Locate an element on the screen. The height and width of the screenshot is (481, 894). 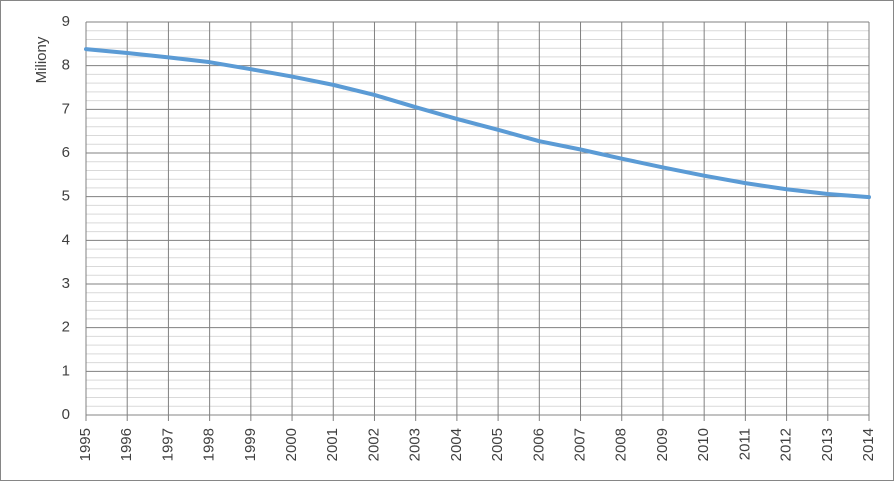
x-tick-label: 2002 is located at coordinates (373, 444).